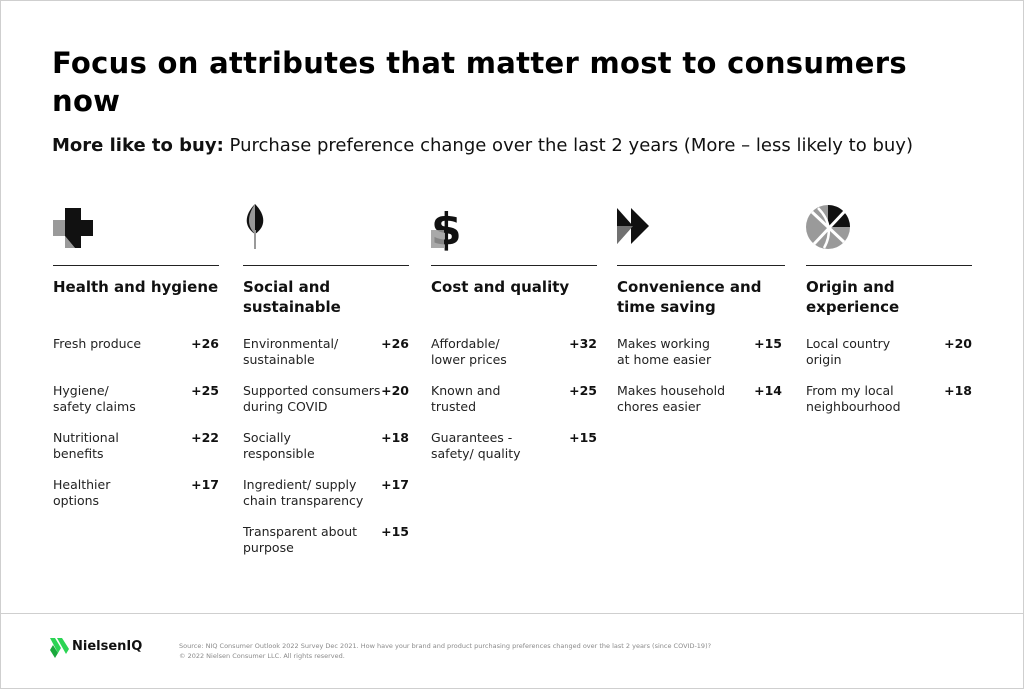 The width and height of the screenshot is (1024, 689). I want to click on cross-icon, so click(76, 226).